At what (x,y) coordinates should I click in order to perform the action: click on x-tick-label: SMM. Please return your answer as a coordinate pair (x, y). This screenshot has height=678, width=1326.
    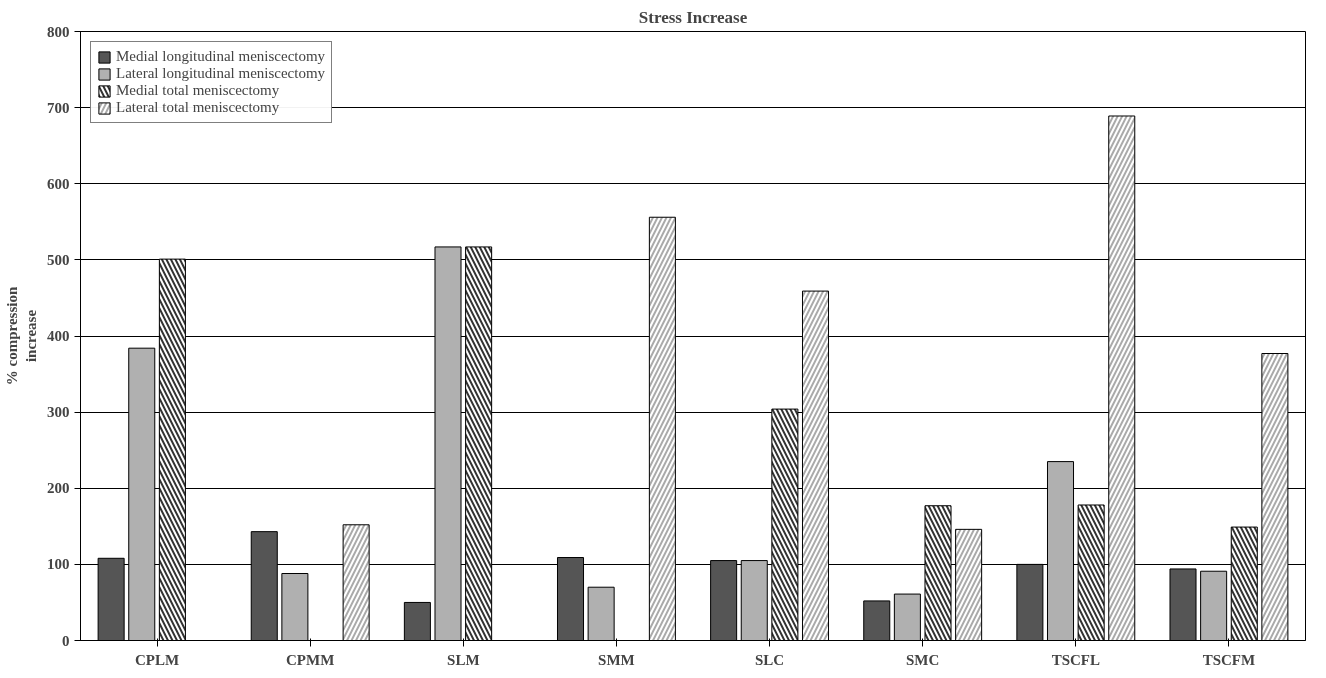
    Looking at the image, I should click on (616, 659).